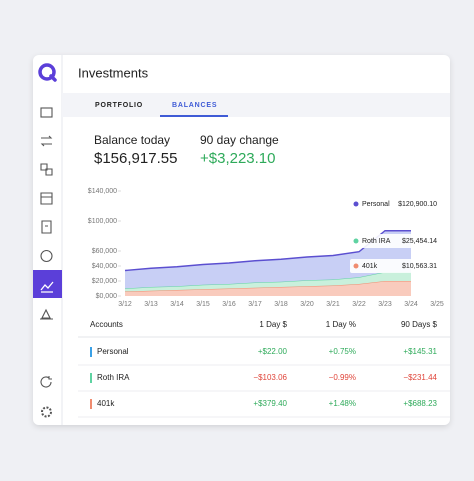 This screenshot has width=474, height=481. What do you see at coordinates (239, 140) in the screenshot?
I see `summary-label: 90 day change` at bounding box center [239, 140].